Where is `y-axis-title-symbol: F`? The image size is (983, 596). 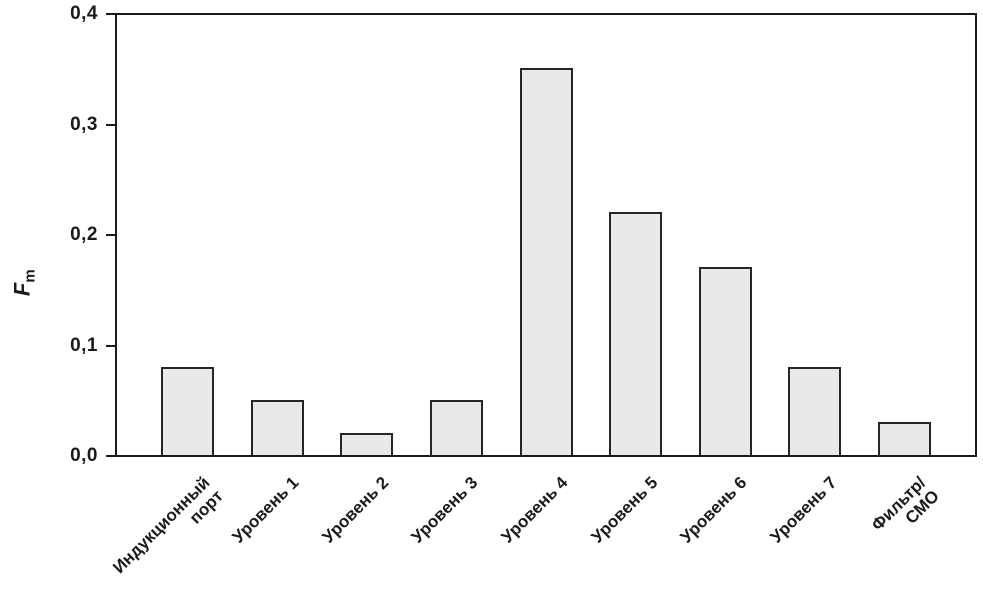
y-axis-title-symbol: F is located at coordinates (22, 289).